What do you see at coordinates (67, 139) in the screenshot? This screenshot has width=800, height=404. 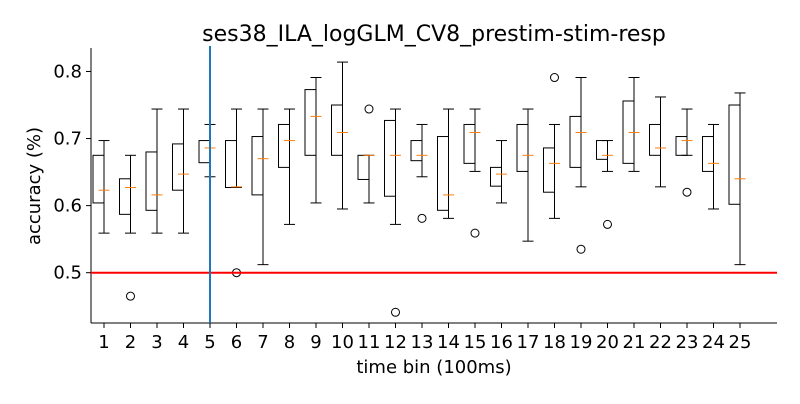 I see `y-tick-label: 0.7` at bounding box center [67, 139].